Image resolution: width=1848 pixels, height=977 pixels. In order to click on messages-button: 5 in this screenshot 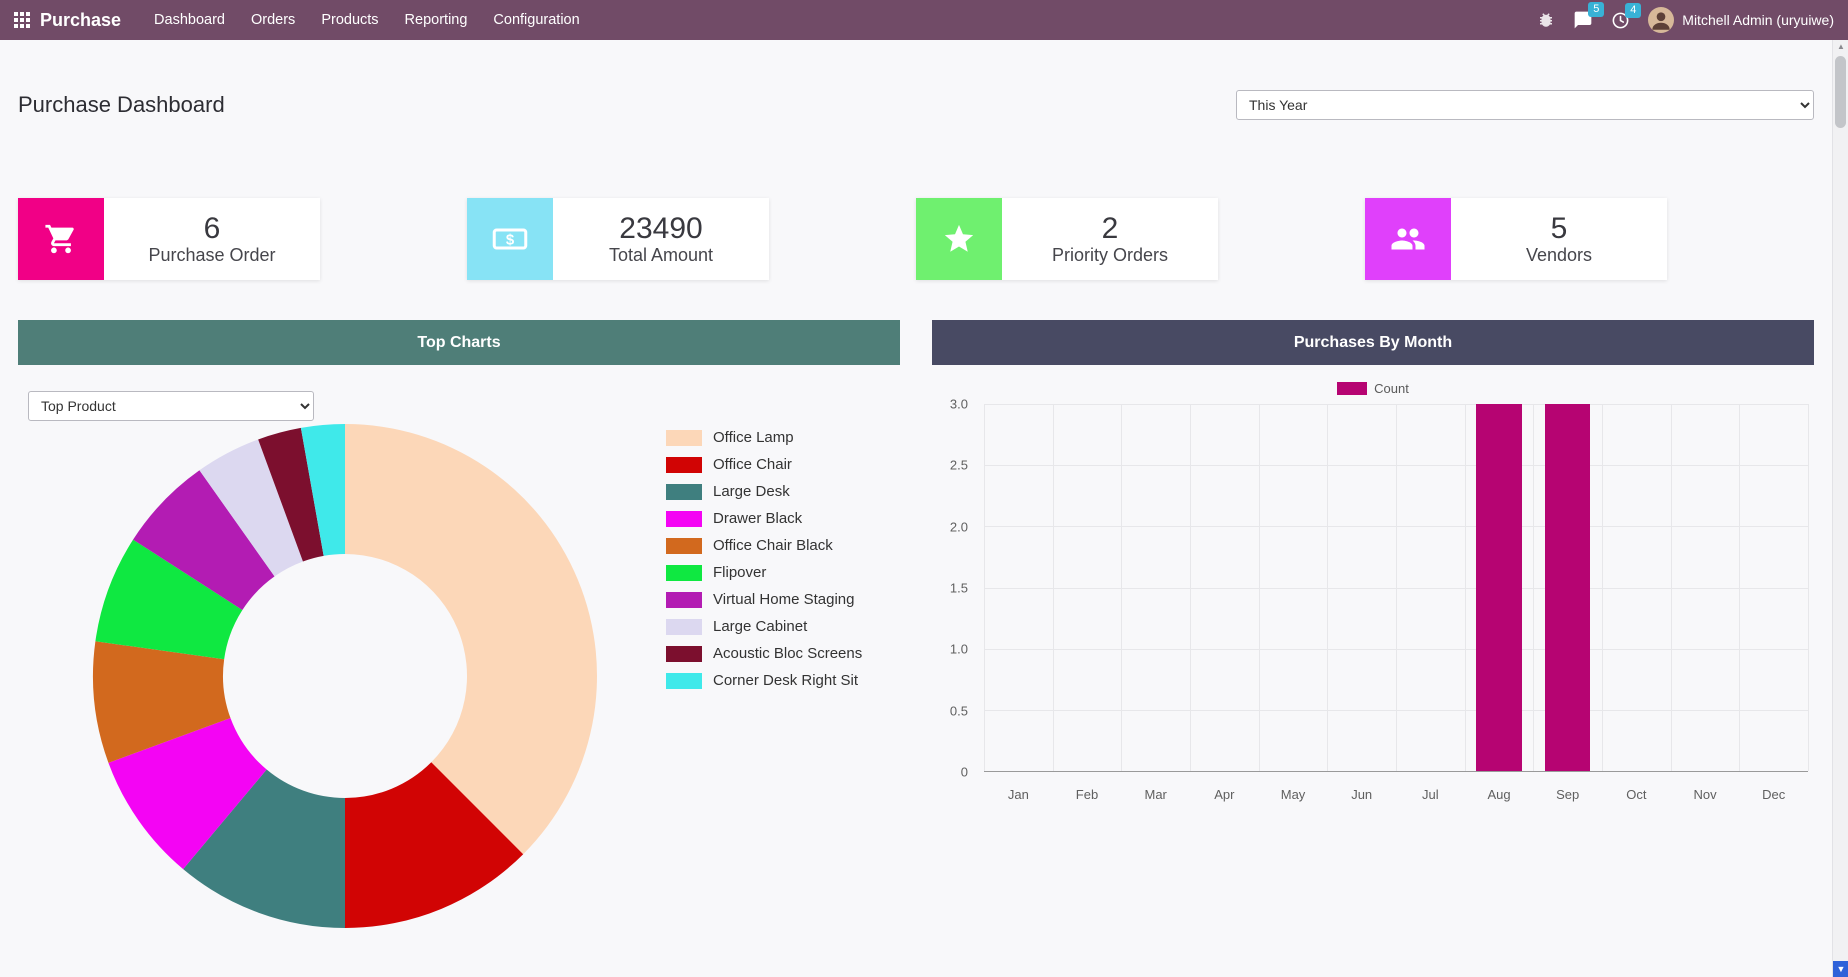, I will do `click(1589, 16)`.